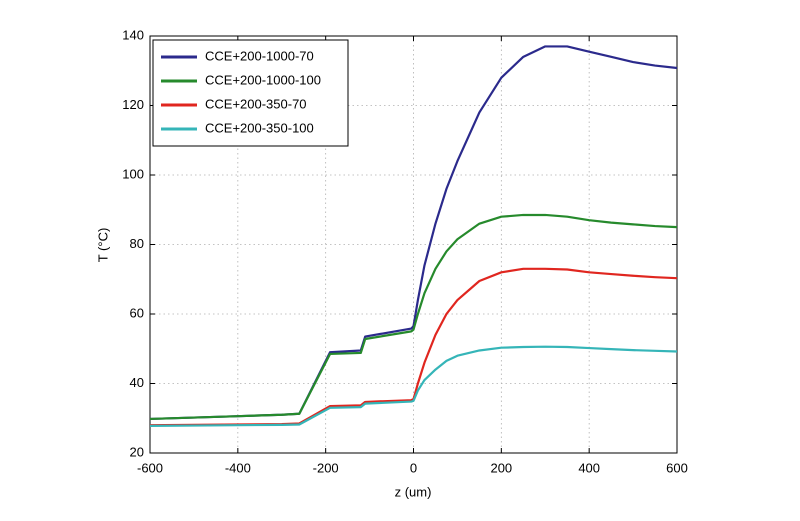 This screenshot has height=521, width=800. Describe the element at coordinates (677, 467) in the screenshot. I see `x-tick-label: 600` at that location.